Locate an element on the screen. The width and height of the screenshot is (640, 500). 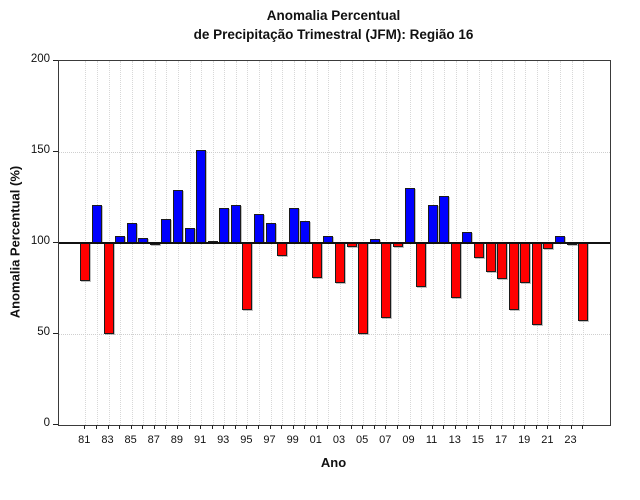
x-tick-label-01: 01 is located at coordinates (315, 440).